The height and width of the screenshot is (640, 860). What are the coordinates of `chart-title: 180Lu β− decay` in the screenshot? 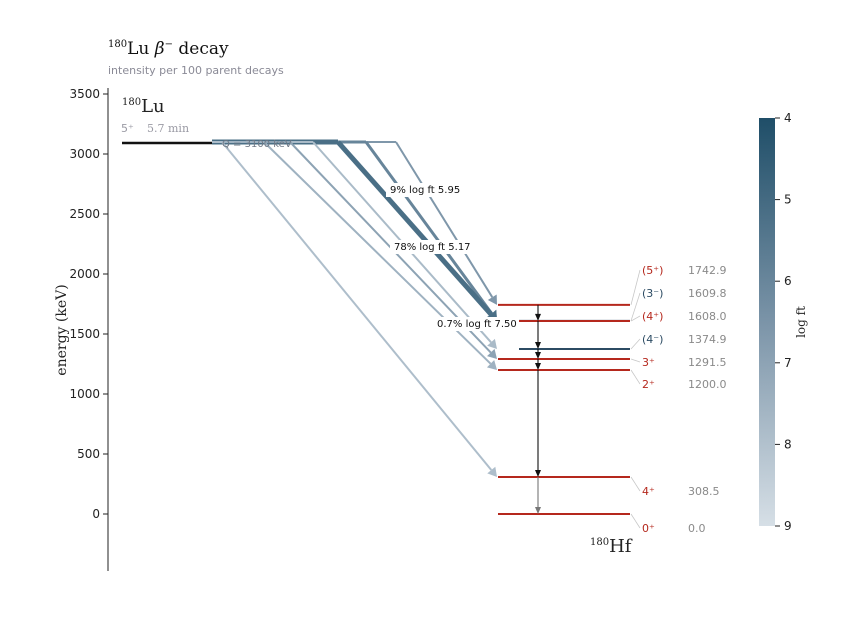 It's located at (168, 49).